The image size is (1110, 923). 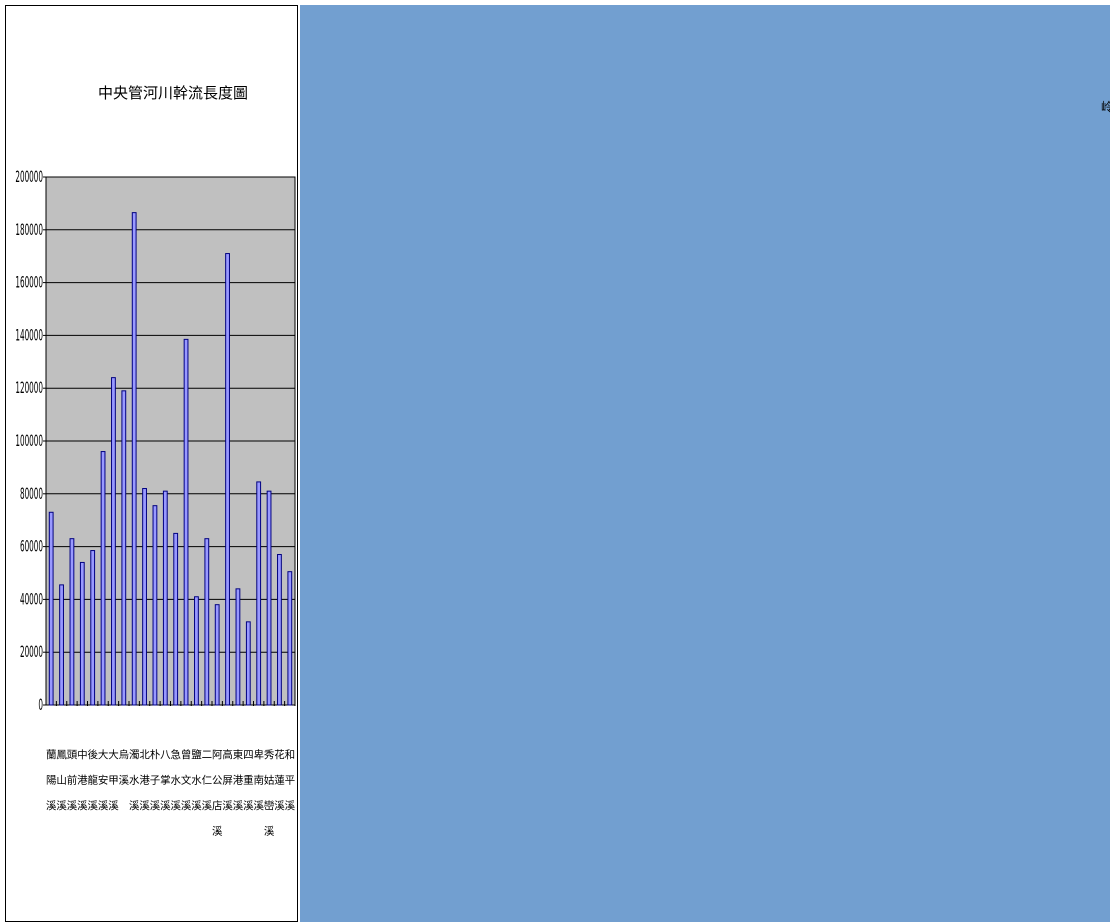 What do you see at coordinates (248, 780) in the screenshot?
I see `category-label: 四重溪` at bounding box center [248, 780].